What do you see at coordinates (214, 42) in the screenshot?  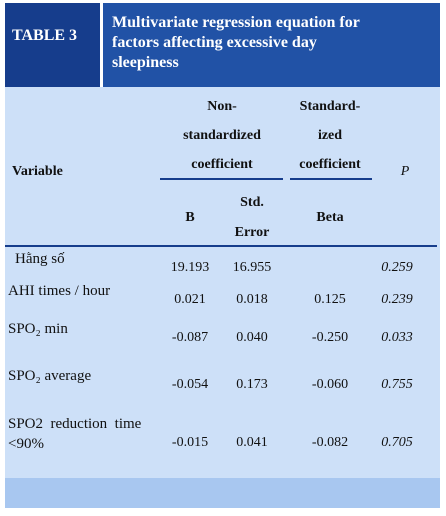 I see `title-line: factors affecting excessive day` at bounding box center [214, 42].